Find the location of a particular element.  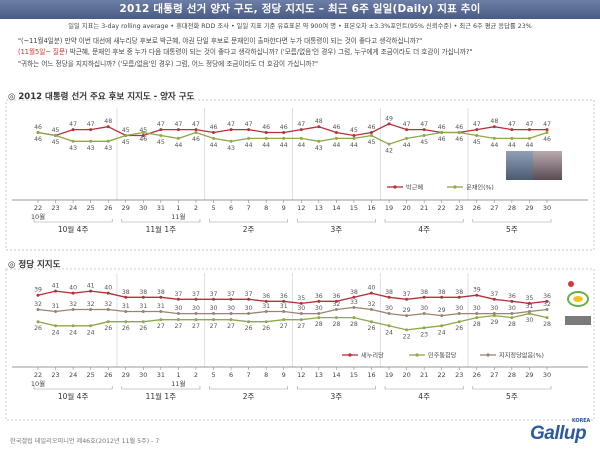

week-label: 2주 is located at coordinates (249, 396).